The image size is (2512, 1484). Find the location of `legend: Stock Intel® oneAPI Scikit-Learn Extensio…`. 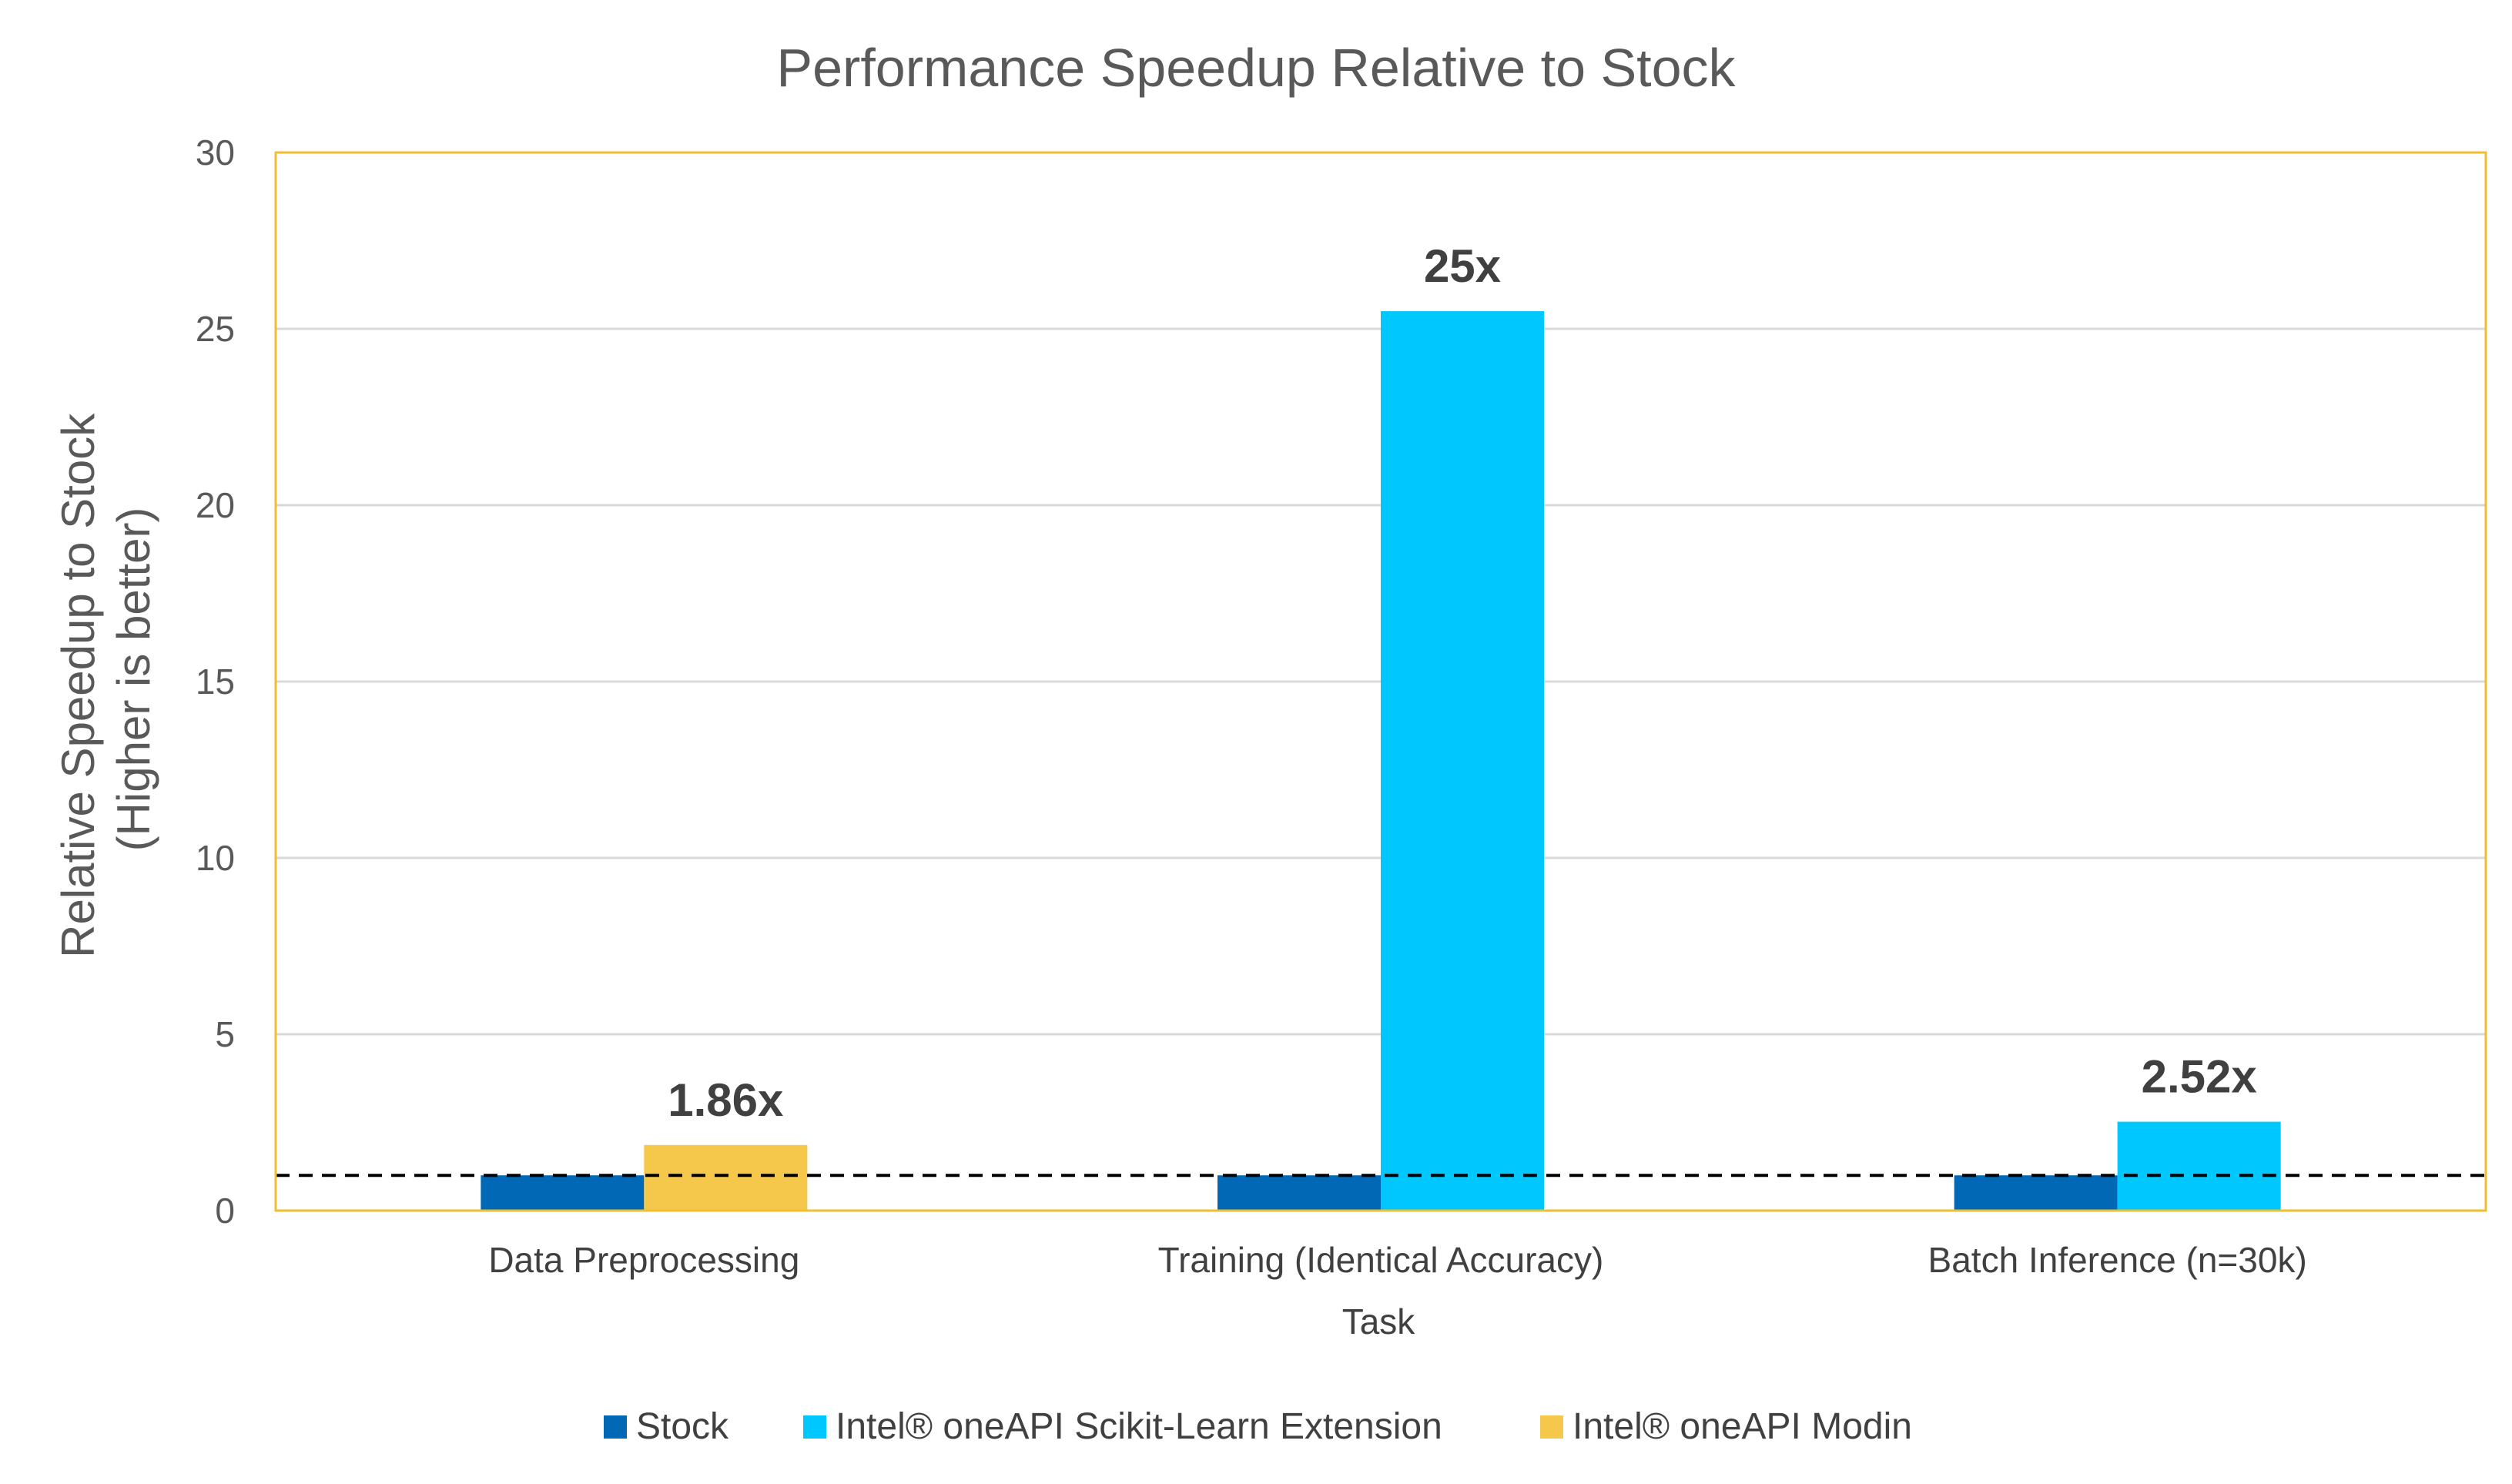

legend: Stock Intel® oneAPI Scikit-Learn Extensio… is located at coordinates (1258, 1426).